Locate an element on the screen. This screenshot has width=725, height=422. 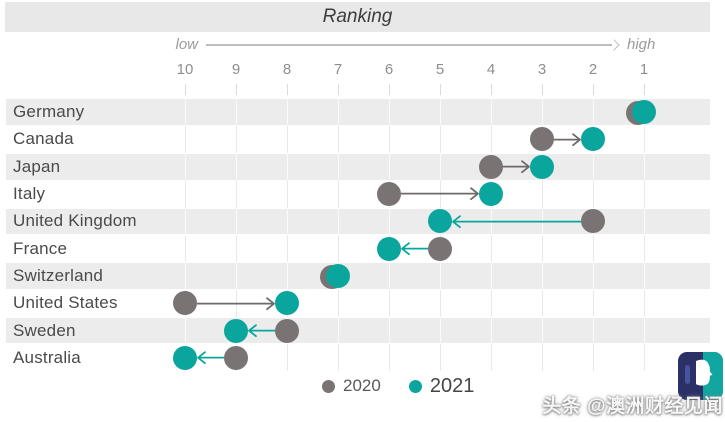
legend-item-2020: 2020 is located at coordinates (351, 386).